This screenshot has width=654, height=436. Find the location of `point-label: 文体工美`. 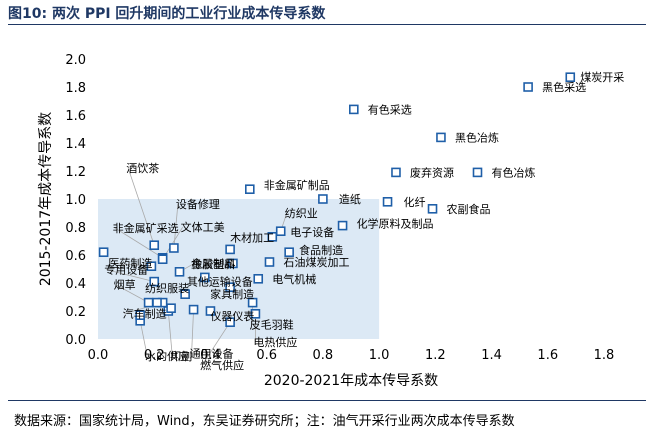

point-label: 文体工美 is located at coordinates (203, 227).